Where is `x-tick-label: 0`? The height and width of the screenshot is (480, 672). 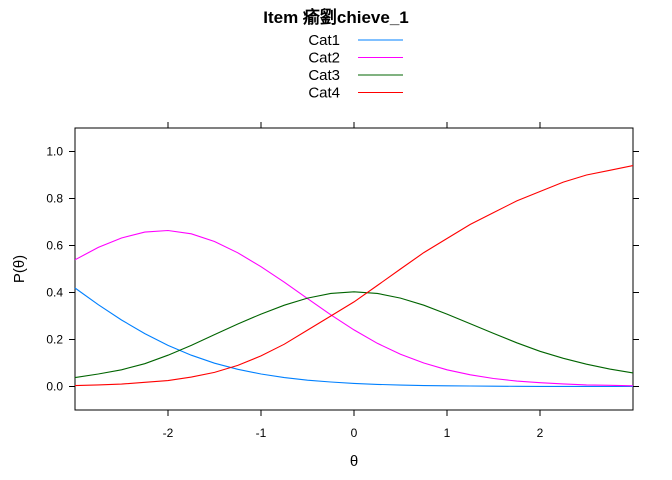 x-tick-label: 0 is located at coordinates (354, 433).